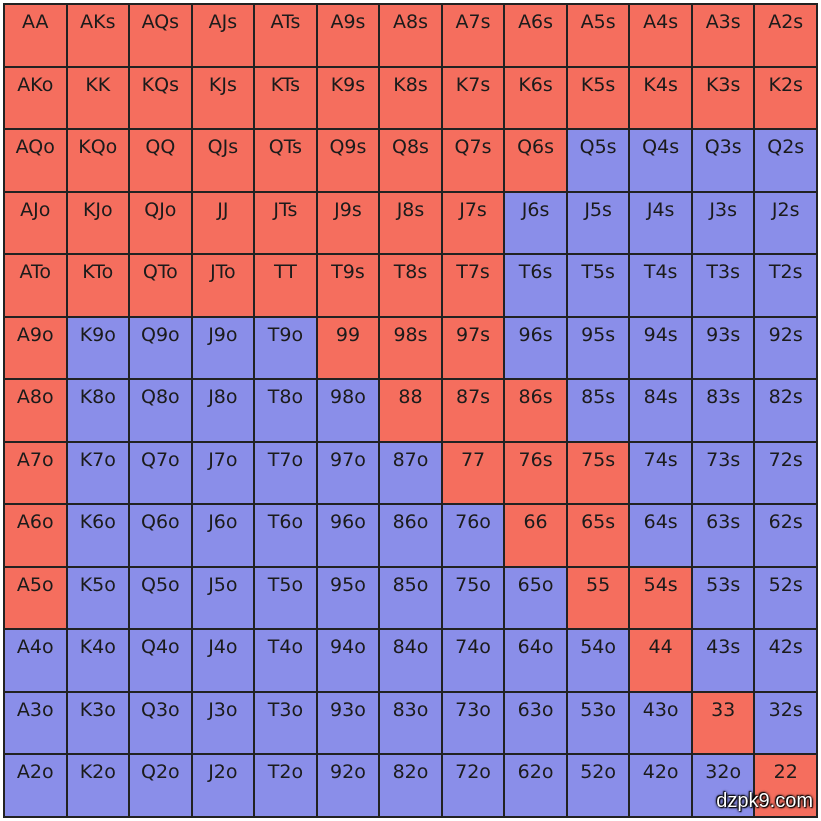 This screenshot has width=821, height=821. Describe the element at coordinates (660, 98) in the screenshot. I see `hand-cell-K4s: K4s` at that location.